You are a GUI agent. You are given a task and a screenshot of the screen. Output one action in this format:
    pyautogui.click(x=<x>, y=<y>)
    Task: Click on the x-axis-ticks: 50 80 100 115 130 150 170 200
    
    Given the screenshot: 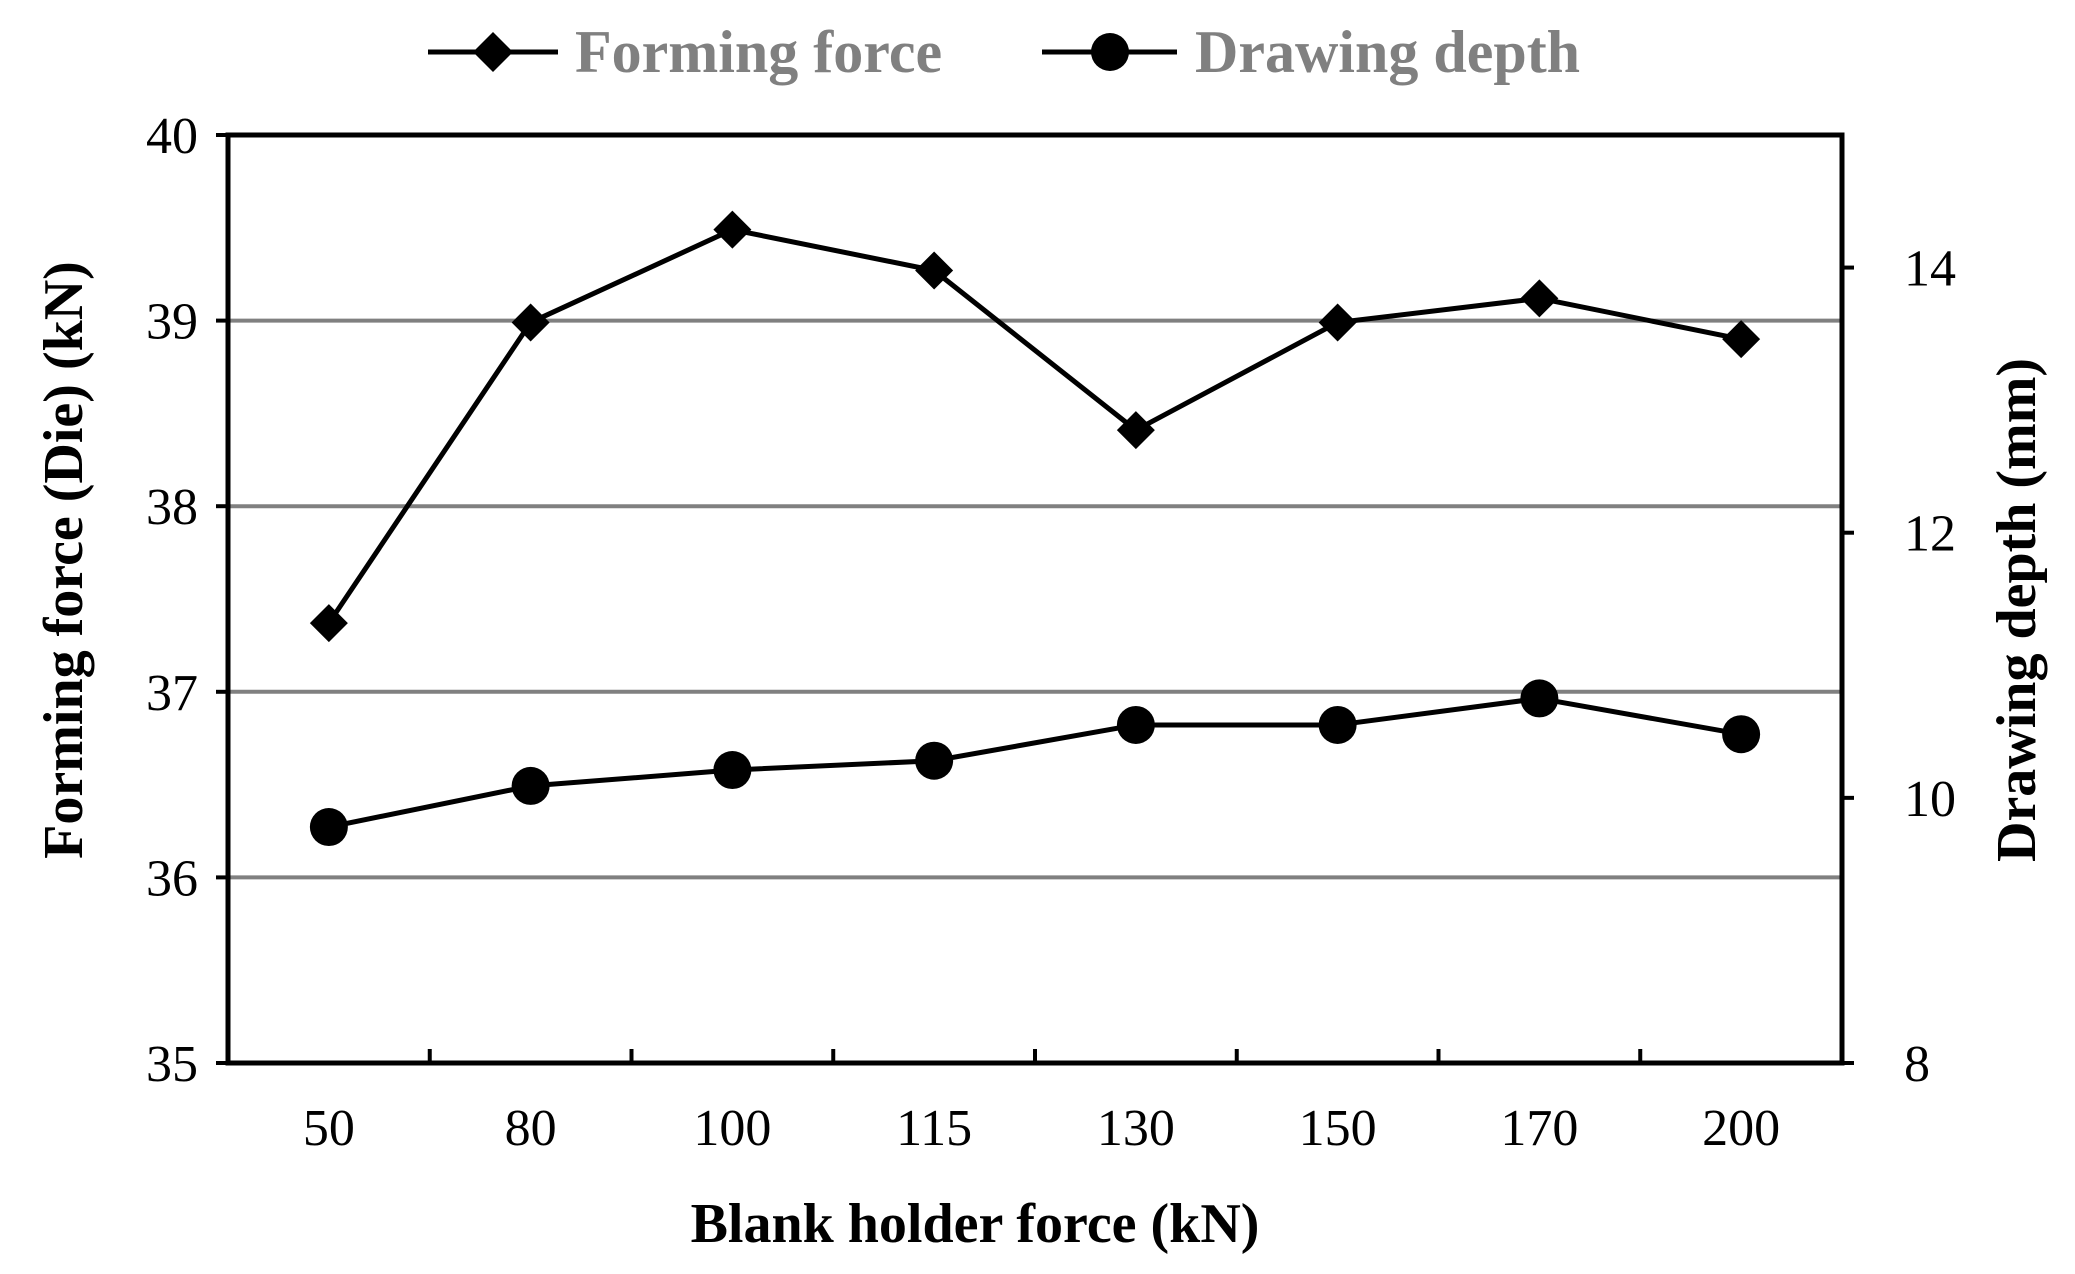 What is the action you would take?
    pyautogui.click(x=1041, y=1103)
    